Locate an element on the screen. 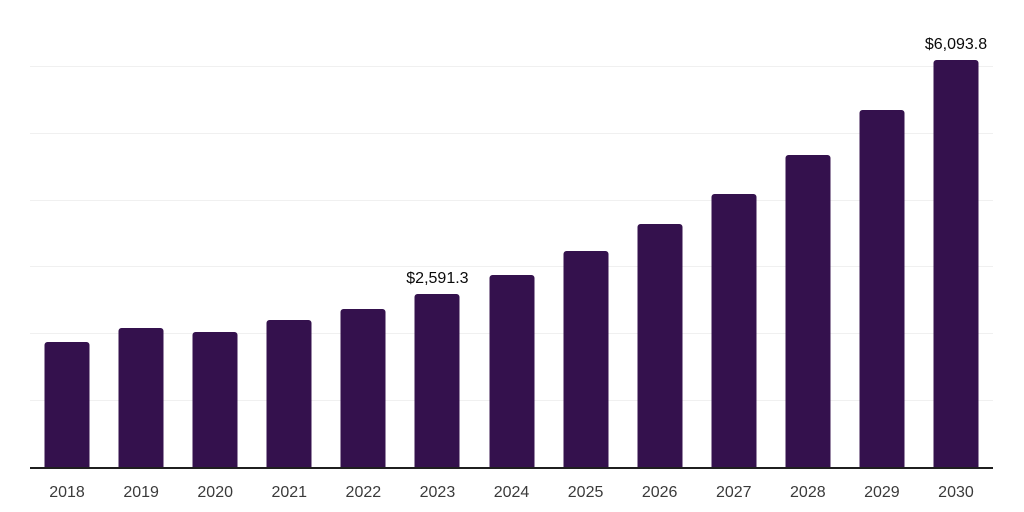 The height and width of the screenshot is (512, 1024). bar-column-2030: $6,093.8 is located at coordinates (956, 234).